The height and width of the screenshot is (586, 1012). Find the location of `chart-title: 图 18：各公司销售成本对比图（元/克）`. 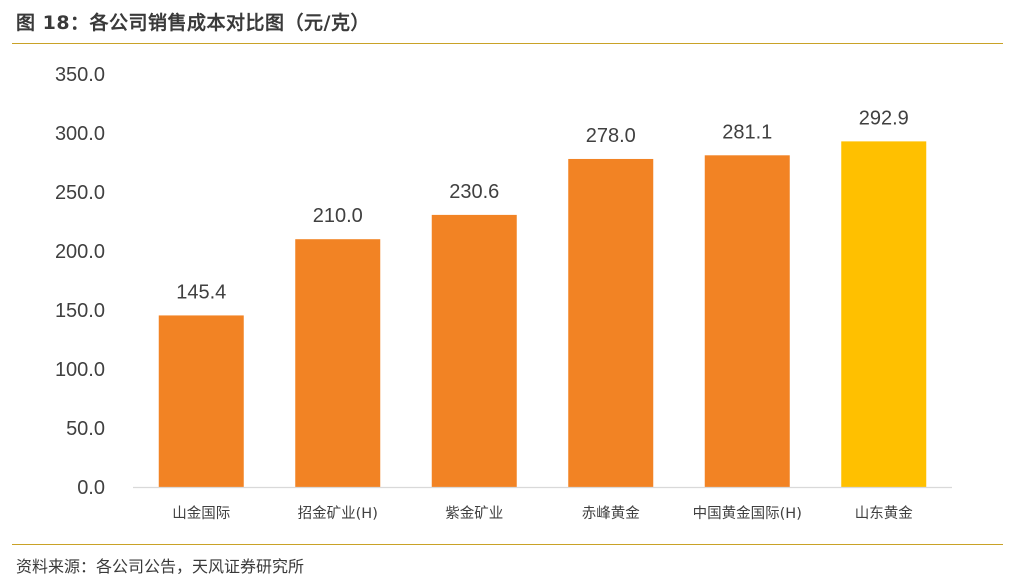

chart-title: 图 18：各公司销售成本对比图（元/克） is located at coordinates (193, 23).